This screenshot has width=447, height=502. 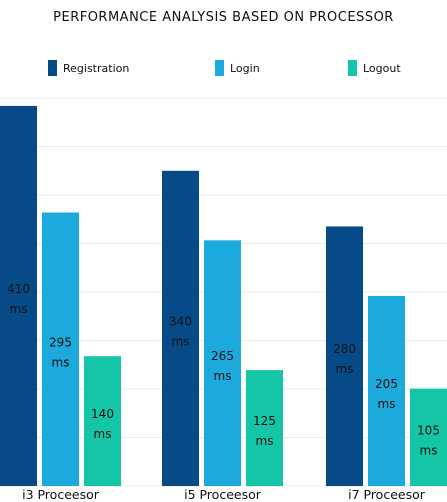 I want to click on bar-value-label: 125, so click(x=264, y=421).